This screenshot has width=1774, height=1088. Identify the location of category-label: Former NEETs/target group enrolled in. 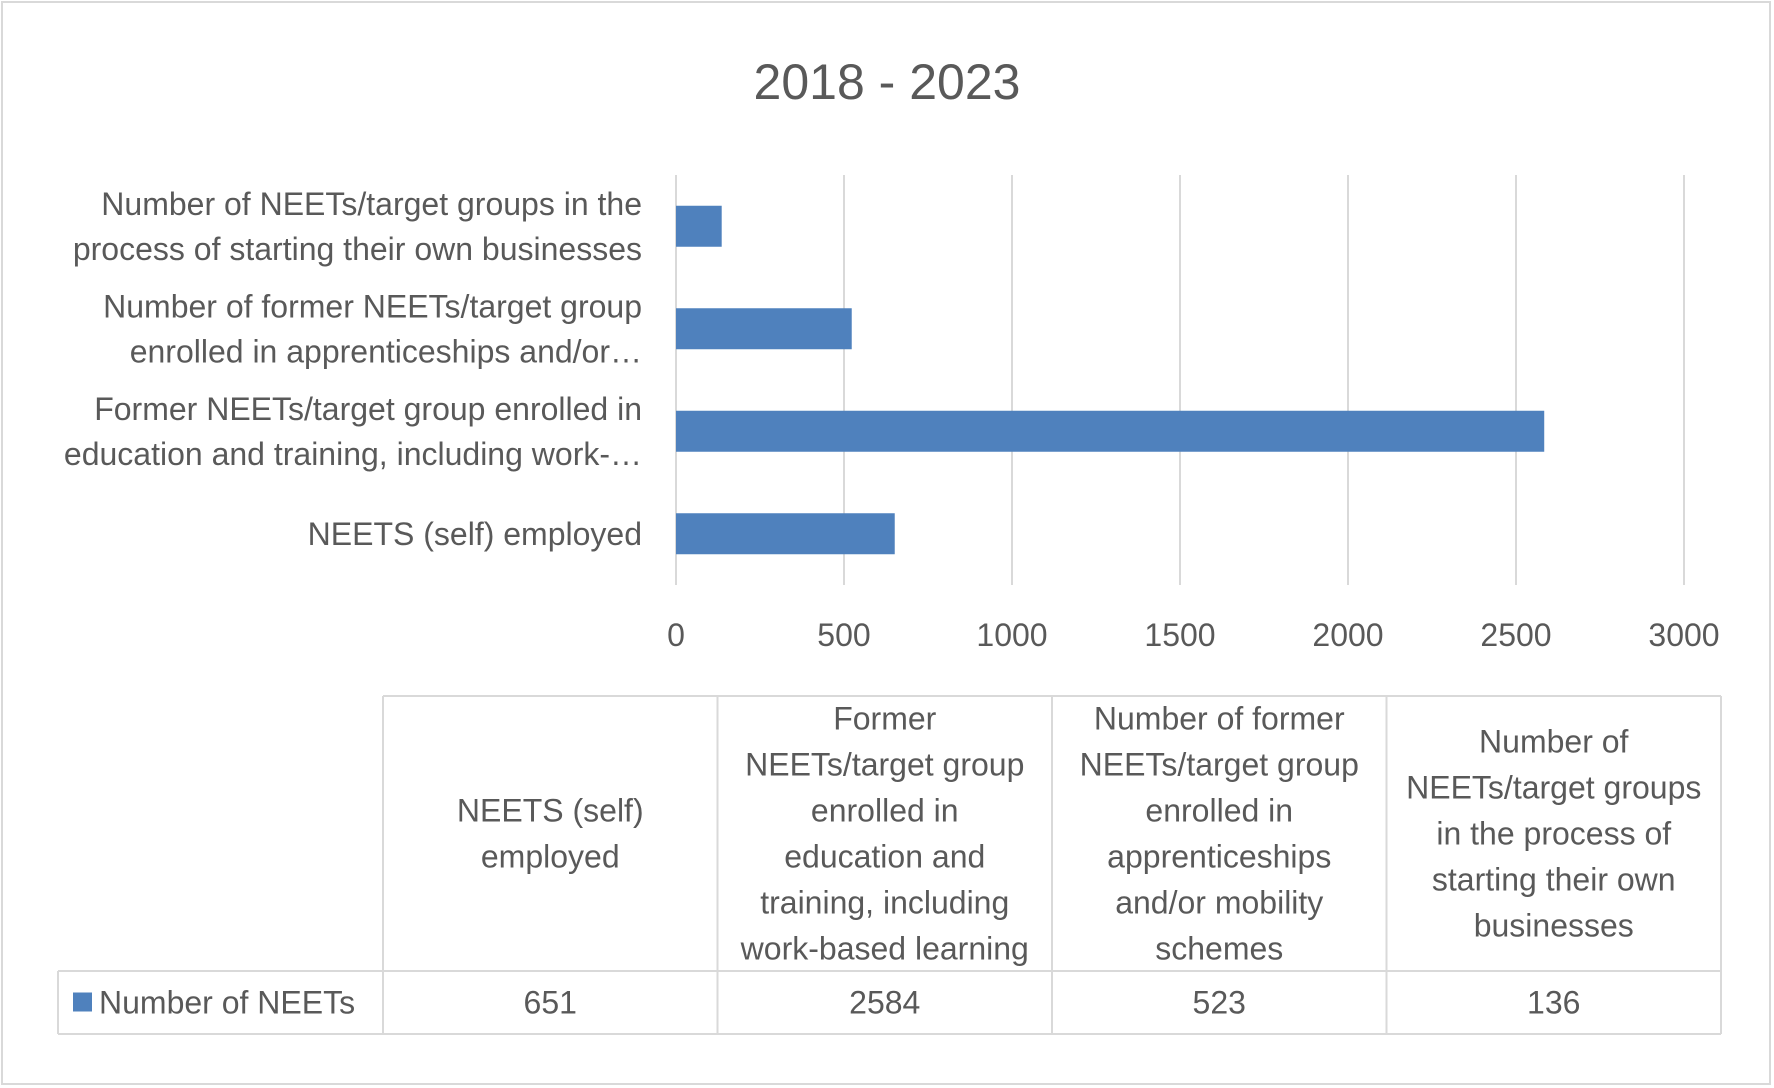
(368, 409).